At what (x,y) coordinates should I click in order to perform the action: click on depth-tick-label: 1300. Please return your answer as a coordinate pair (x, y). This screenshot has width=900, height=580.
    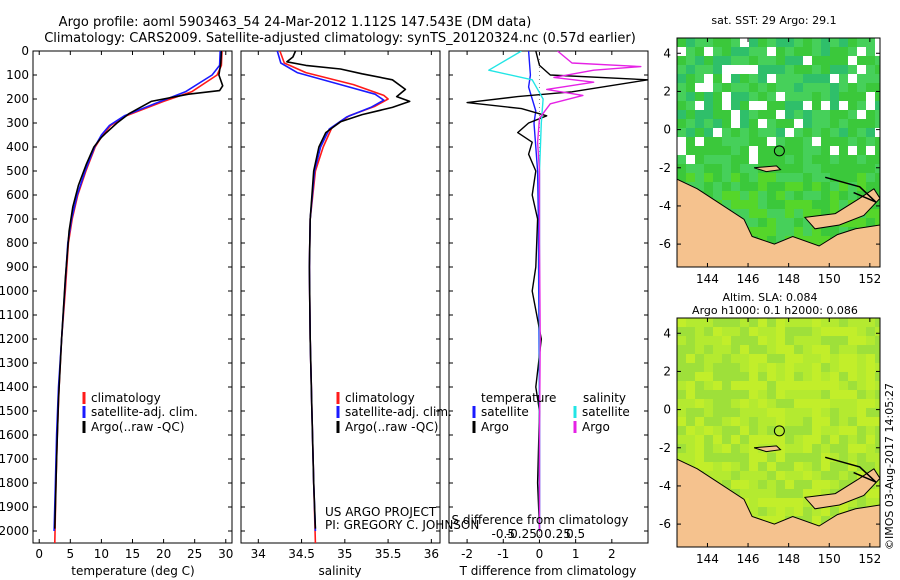
    Looking at the image, I should click on (14, 363).